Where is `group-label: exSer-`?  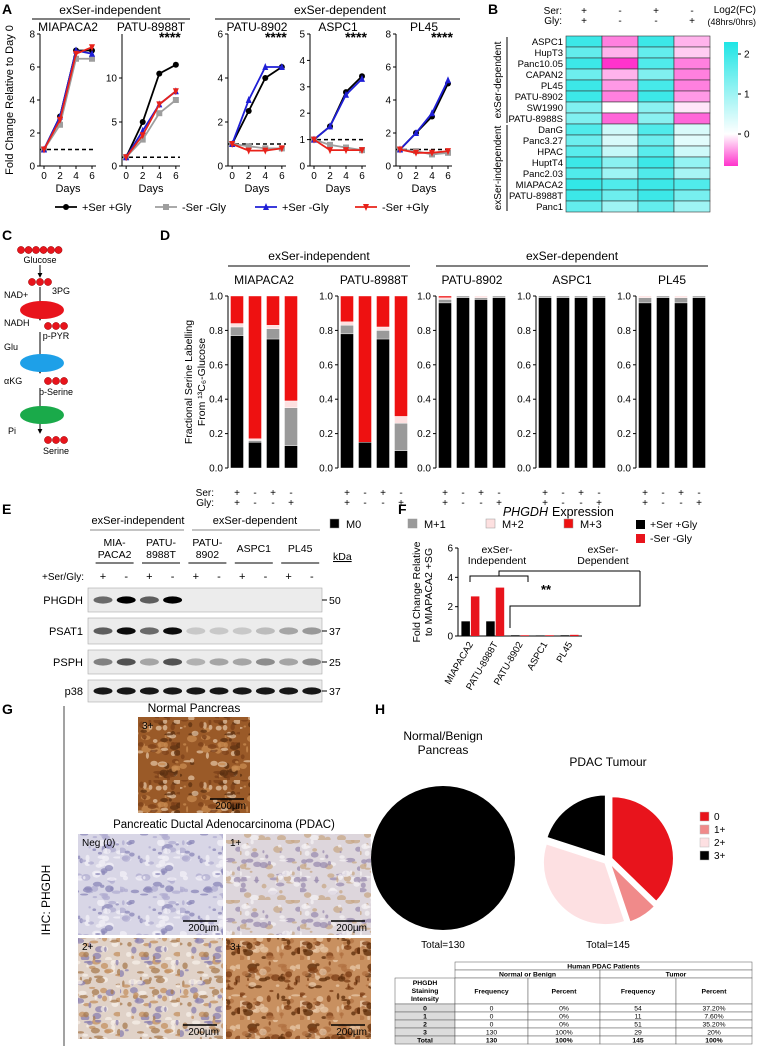
group-label: exSer- is located at coordinates (497, 550).